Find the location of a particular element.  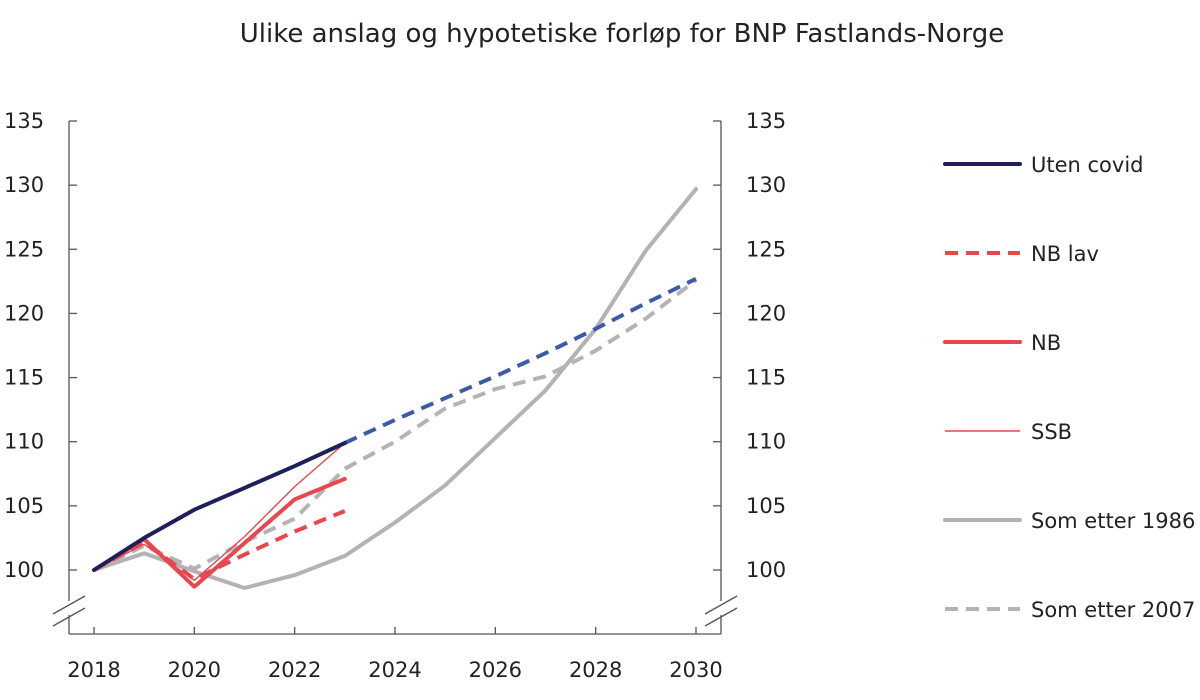

x-tick-label: 2028 is located at coordinates (595, 670).